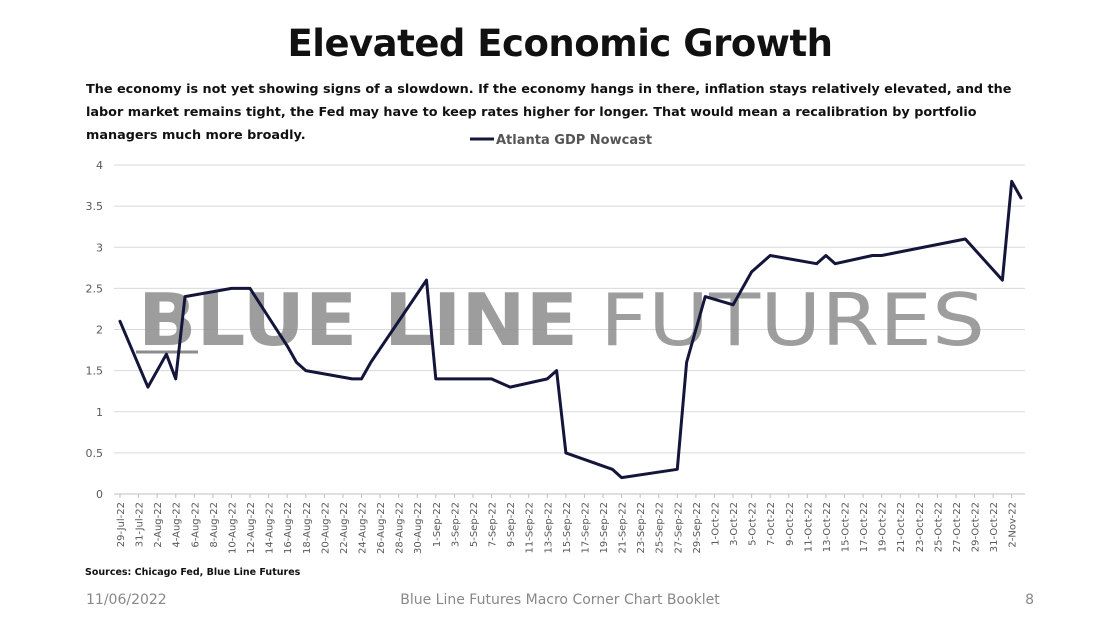 The height and width of the screenshot is (630, 1120). Describe the element at coordinates (288, 528) in the screenshot. I see `x-tick-label: 16-Aug-22` at that location.